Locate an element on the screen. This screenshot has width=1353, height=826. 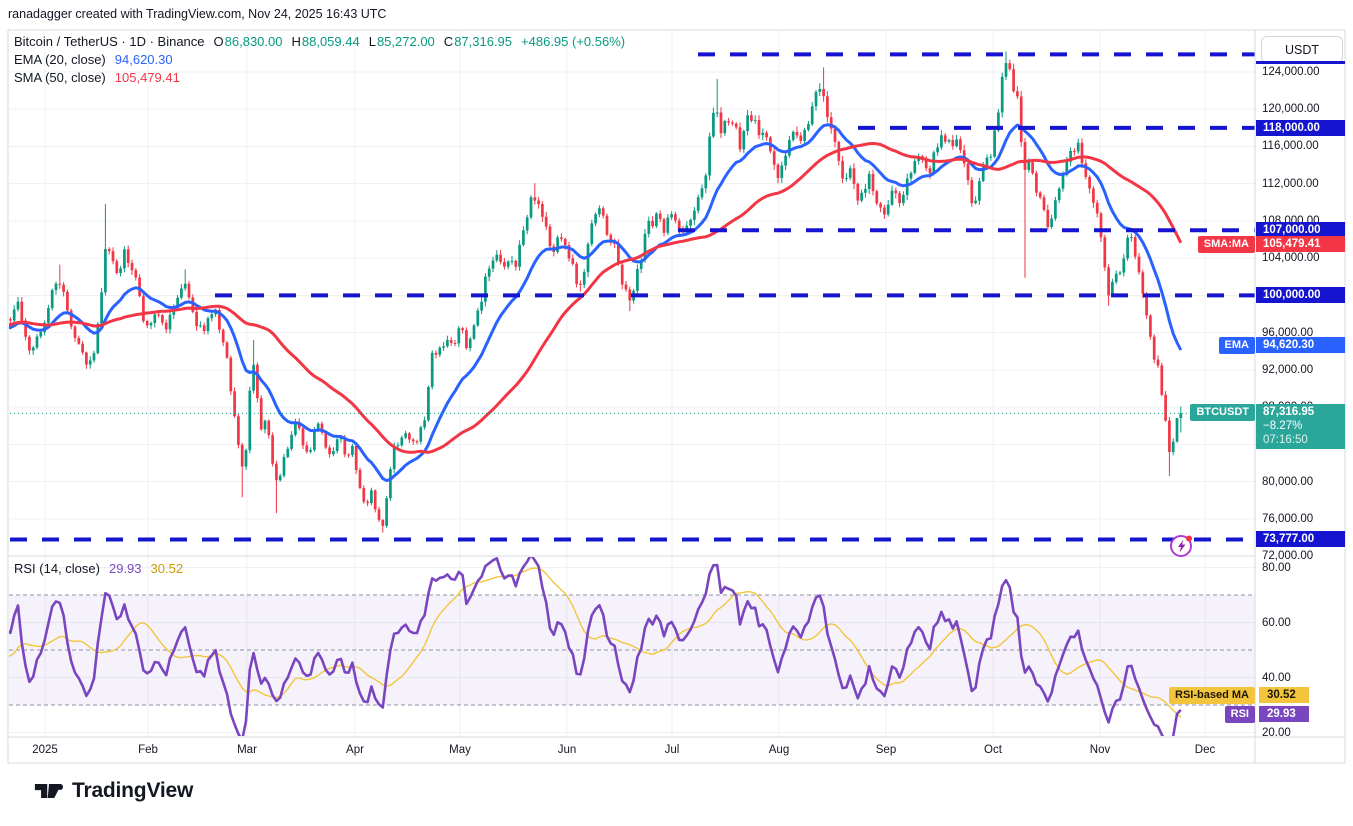
time-axis-label: Apr is located at coordinates (355, 750).